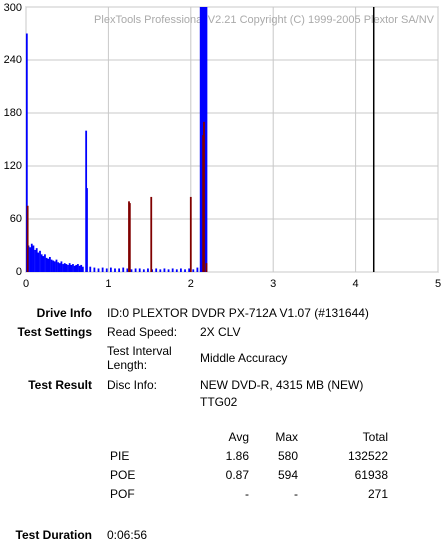 The image size is (446, 543). I want to click on y-tick-label: 60, so click(16, 219).